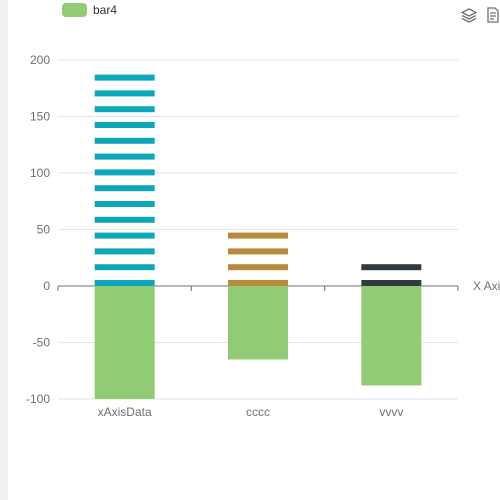  Describe the element at coordinates (74, 10) in the screenshot. I see `legend-swatch` at that location.